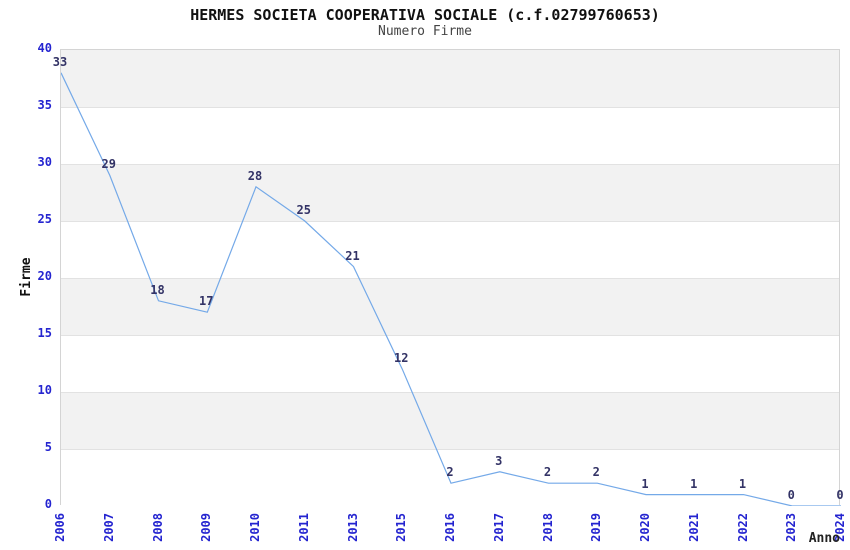  Describe the element at coordinates (44, 219) in the screenshot. I see `y-tick-label: 25` at that location.